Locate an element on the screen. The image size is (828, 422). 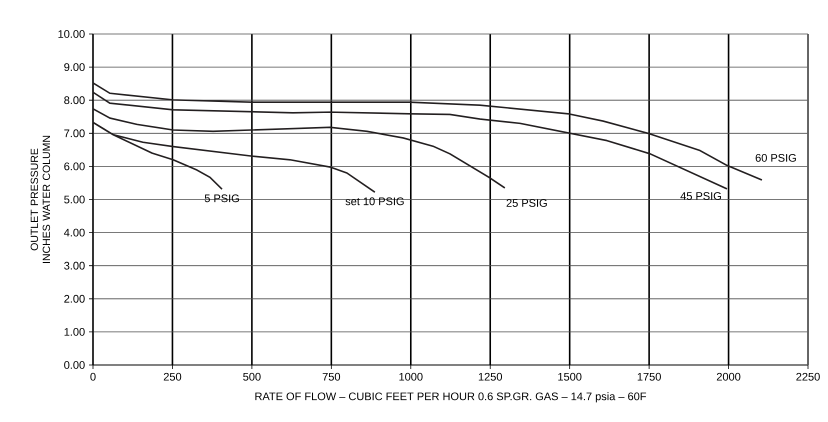
x-tick-label: 2000 is located at coordinates (728, 376).